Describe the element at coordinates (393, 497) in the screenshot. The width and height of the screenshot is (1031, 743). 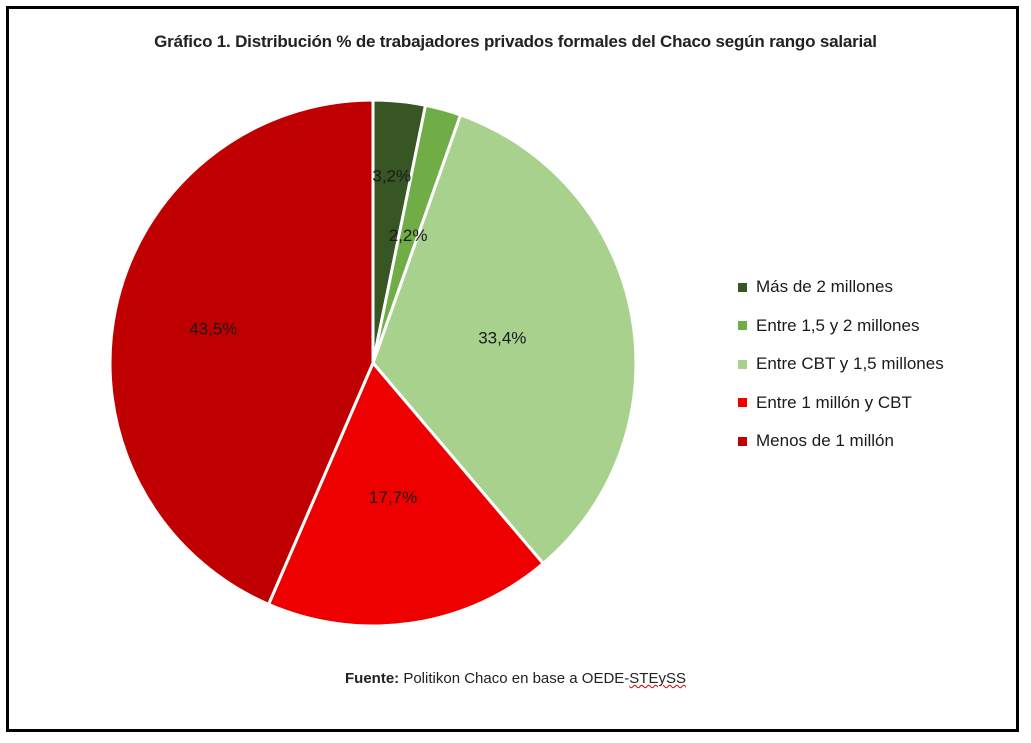
I see `data-label-4: 17,7%` at that location.